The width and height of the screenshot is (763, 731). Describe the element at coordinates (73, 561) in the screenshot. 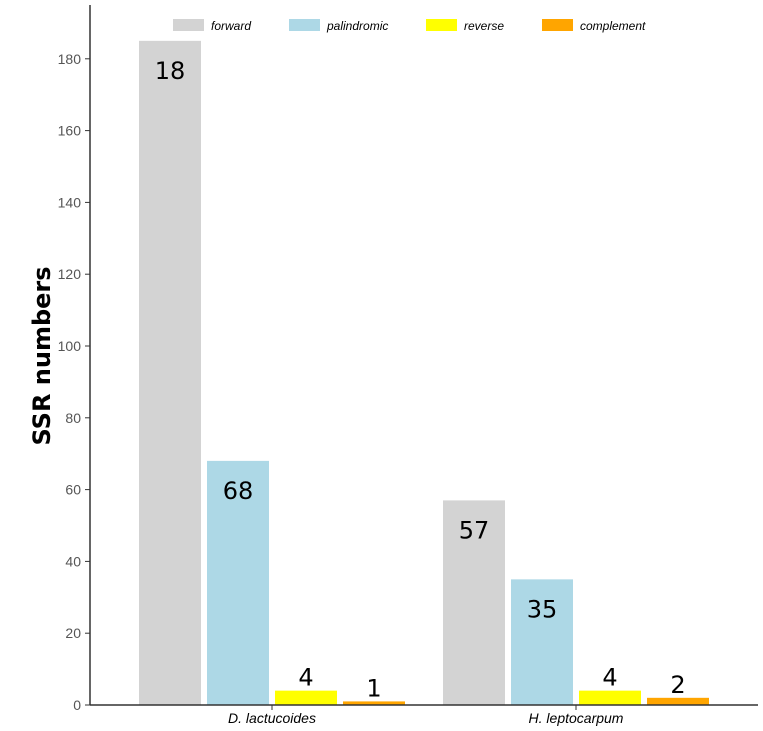

I see `y-tick-label: 40` at that location.